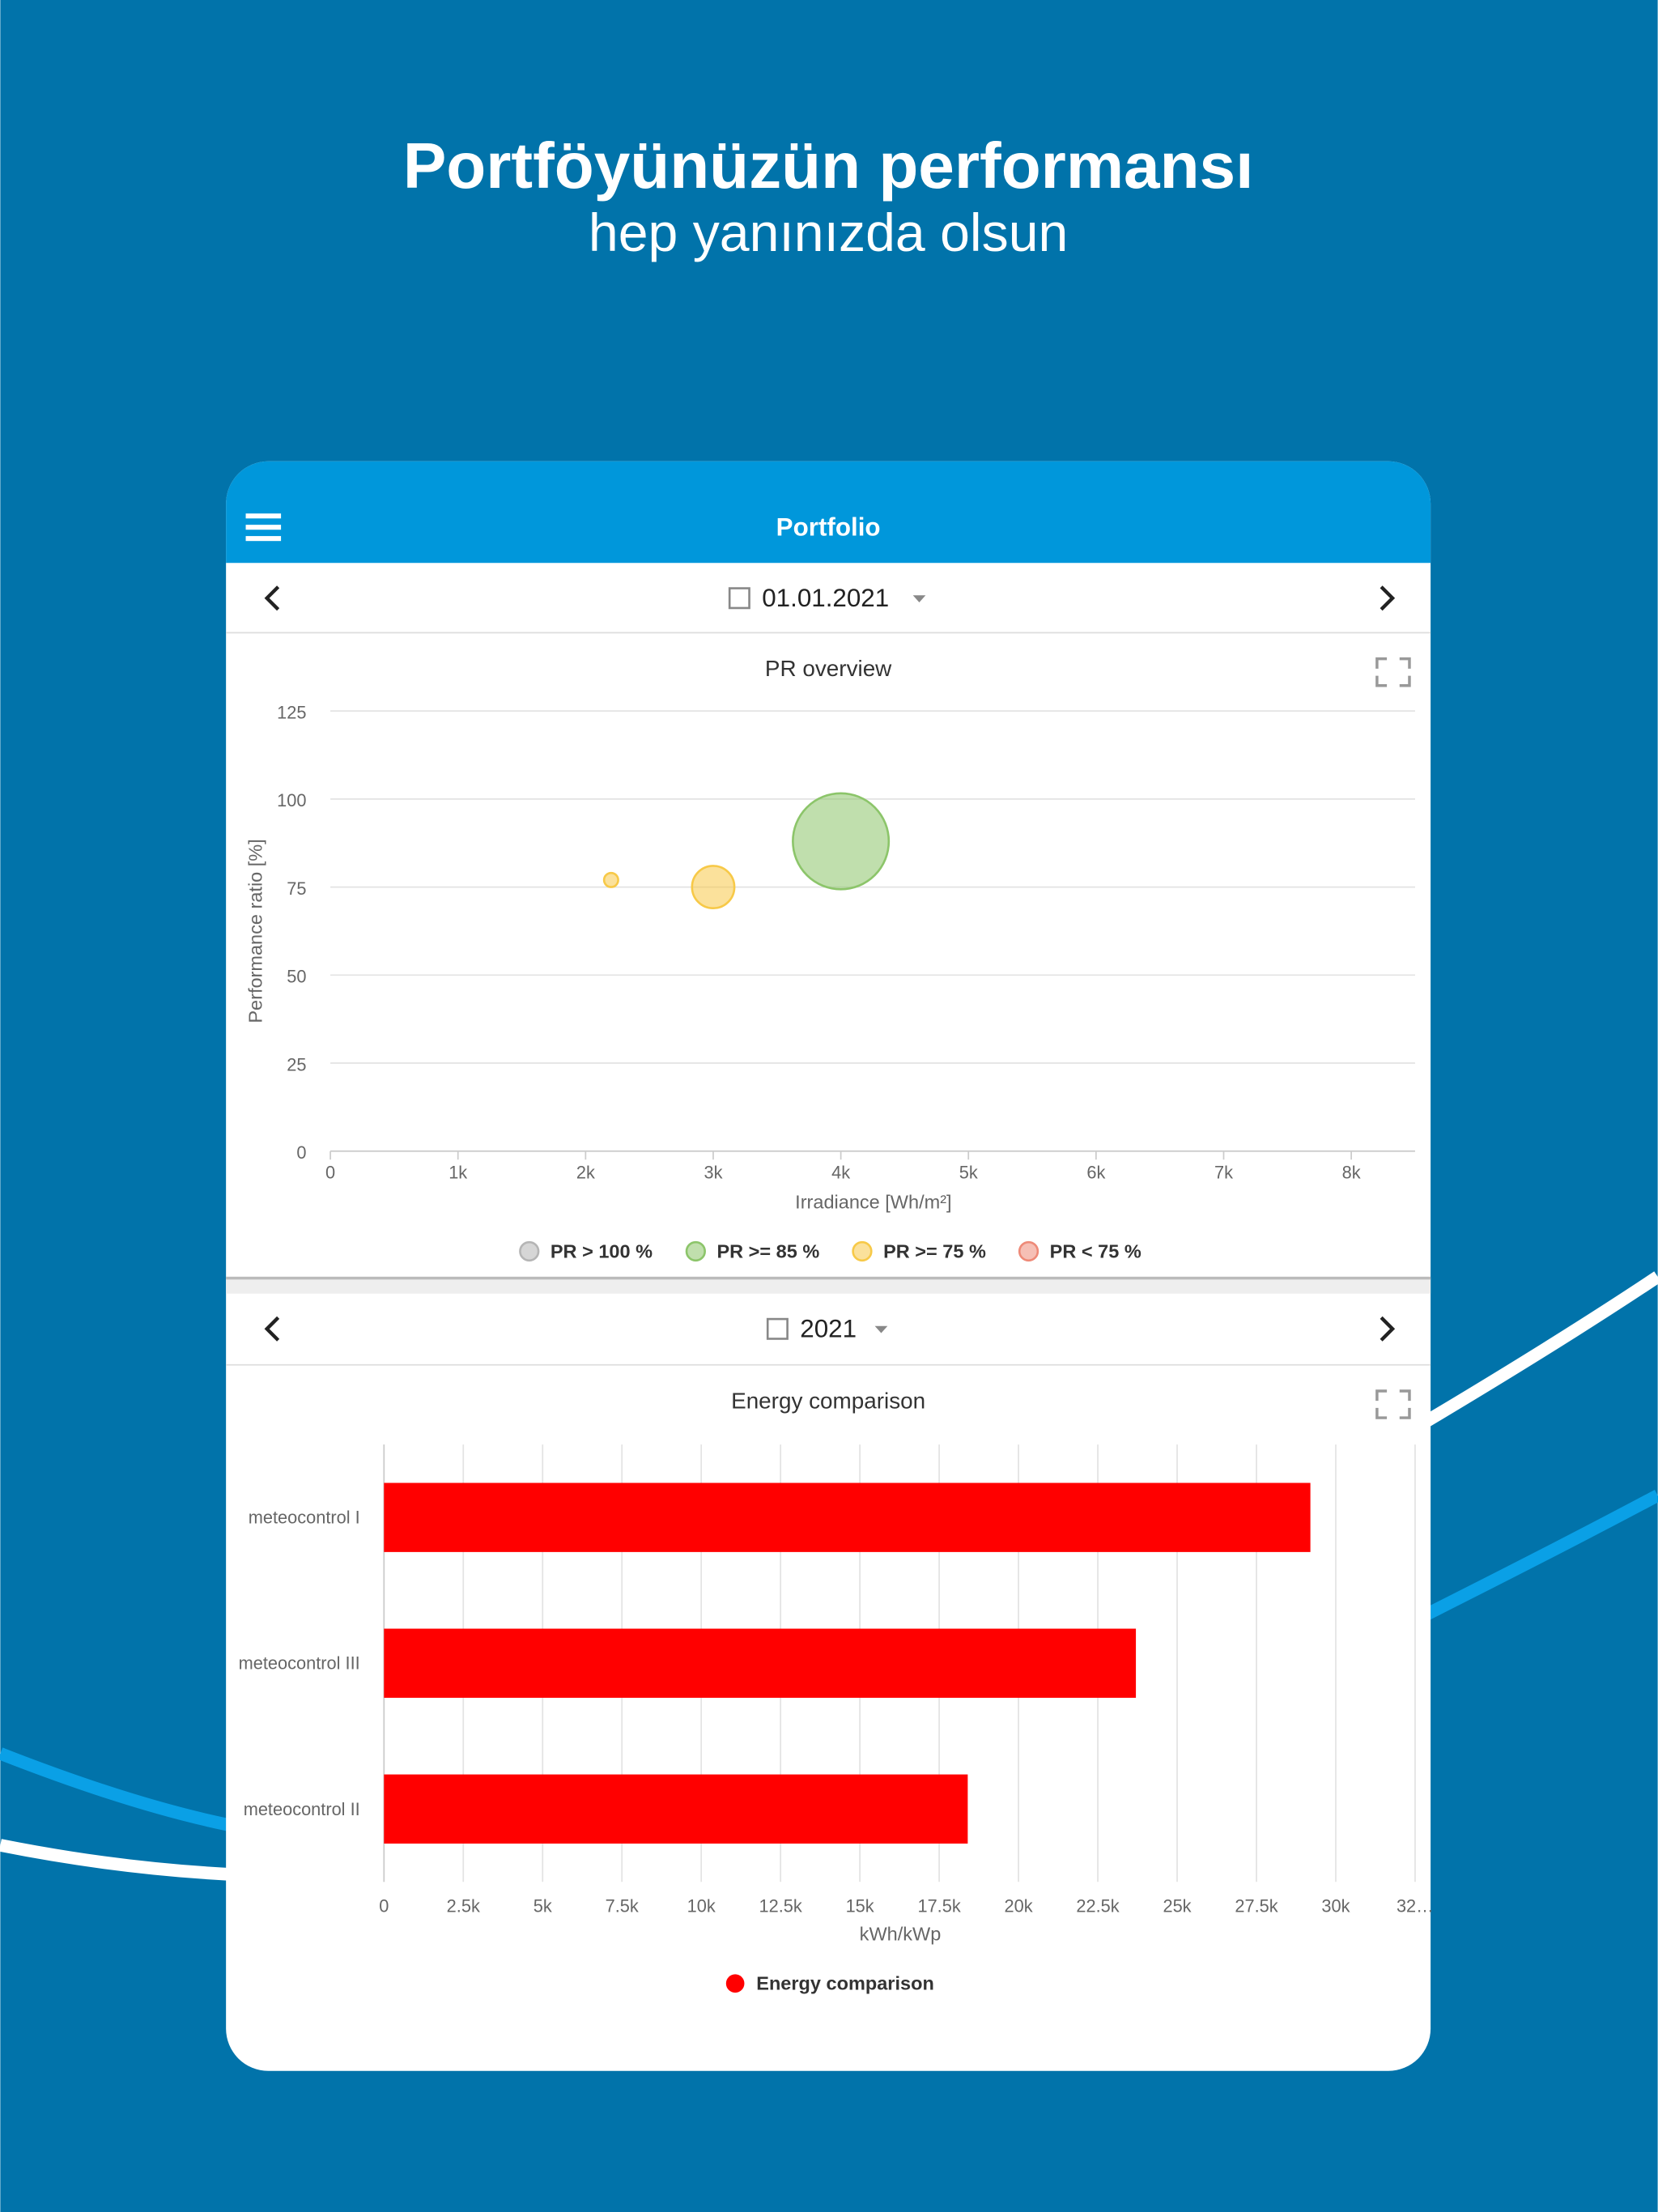 The height and width of the screenshot is (2212, 1658). Describe the element at coordinates (458, 1172) in the screenshot. I see `x-tick-label: 1k` at that location.